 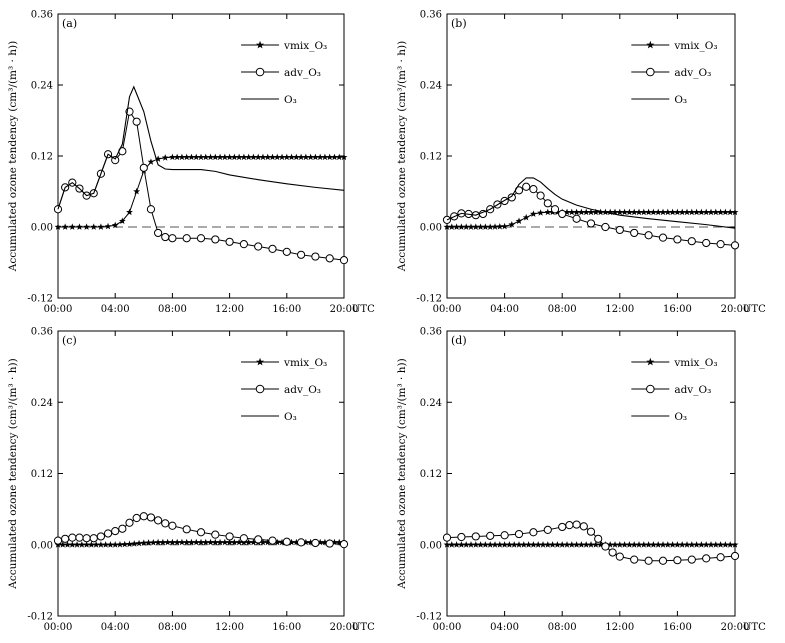 What do you see at coordinates (305, 363) in the screenshot?
I see `legend-label: vmix_O₃` at bounding box center [305, 363].